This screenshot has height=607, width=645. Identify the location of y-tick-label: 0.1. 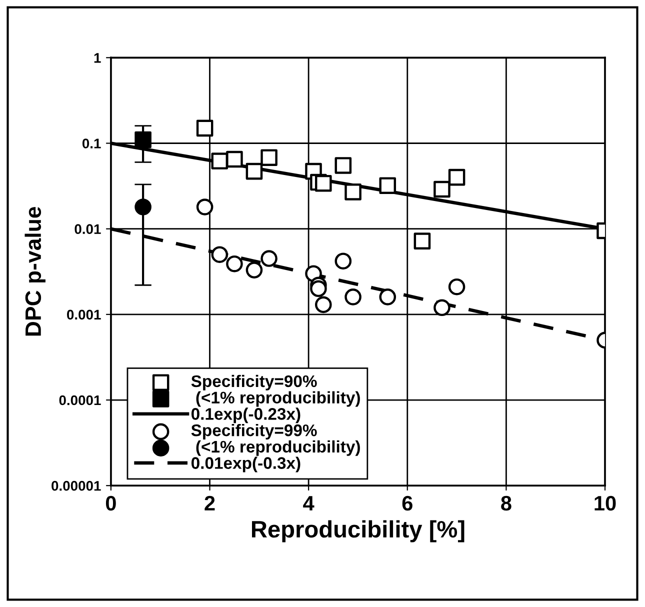
(91, 143).